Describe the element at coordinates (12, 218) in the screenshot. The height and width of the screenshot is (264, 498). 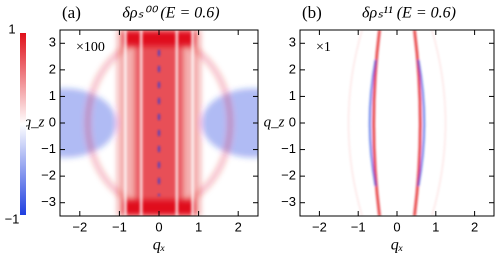
I see `colorbar-tick-label: −1` at that location.